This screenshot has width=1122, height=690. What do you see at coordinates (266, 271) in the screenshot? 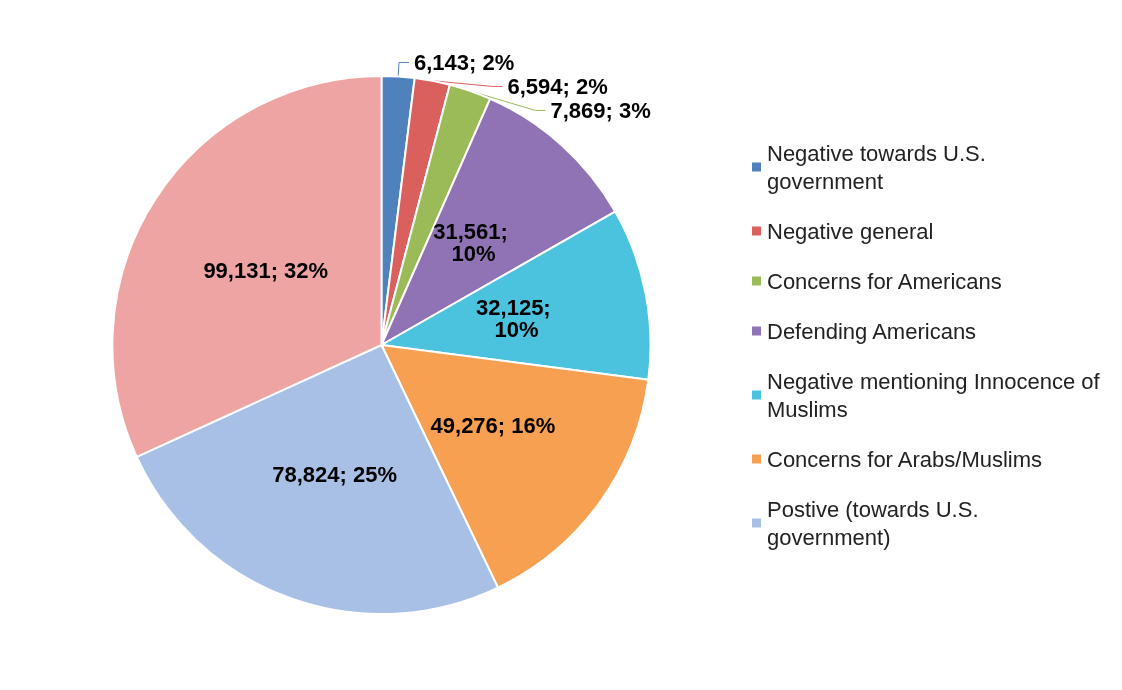
I see `data-label: 99,131; 32%` at bounding box center [266, 271].